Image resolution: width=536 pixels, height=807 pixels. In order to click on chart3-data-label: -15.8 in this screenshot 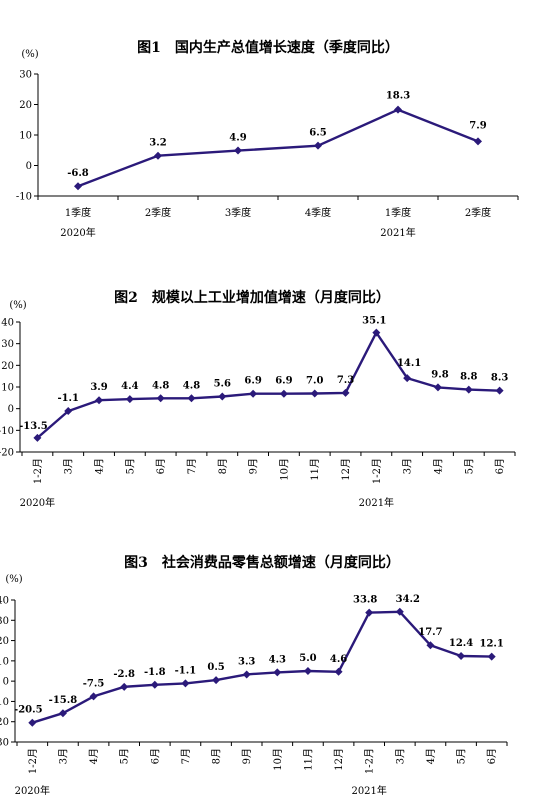, I will do `click(63, 700)`.